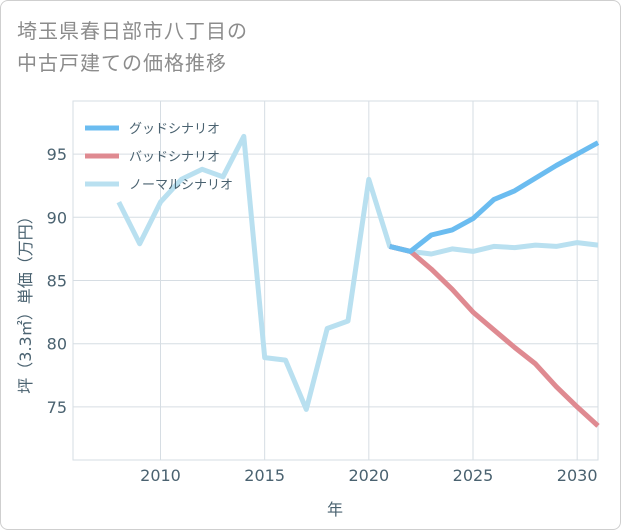 The image size is (621, 530). What do you see at coordinates (57, 407) in the screenshot?
I see `y-tick-label-75: 75` at bounding box center [57, 407].